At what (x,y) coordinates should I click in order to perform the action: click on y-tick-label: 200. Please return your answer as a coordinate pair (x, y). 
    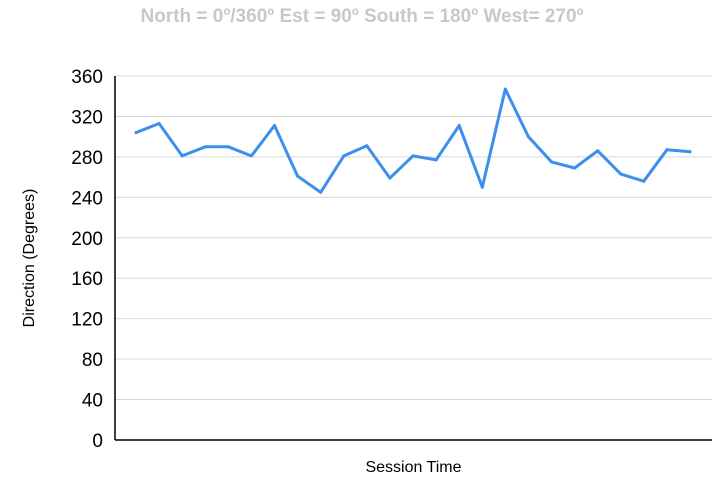
    Looking at the image, I should click on (87, 239).